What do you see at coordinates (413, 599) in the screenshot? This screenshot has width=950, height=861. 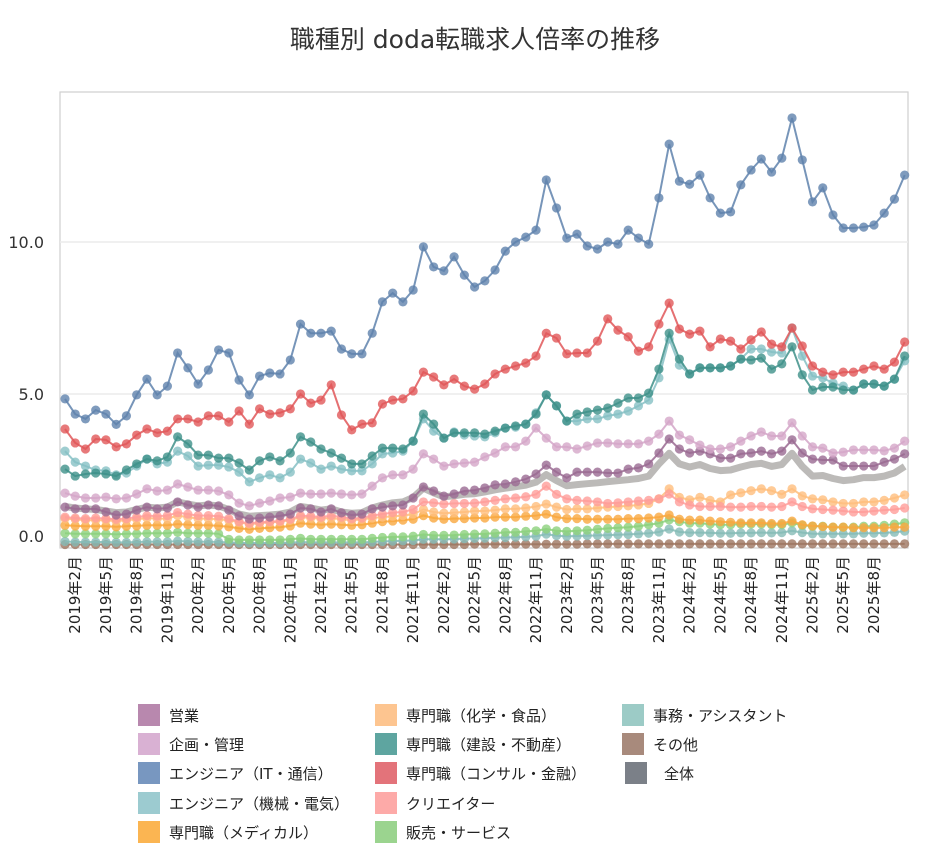 I see `x-tick-label: 2021年11月` at bounding box center [413, 599].